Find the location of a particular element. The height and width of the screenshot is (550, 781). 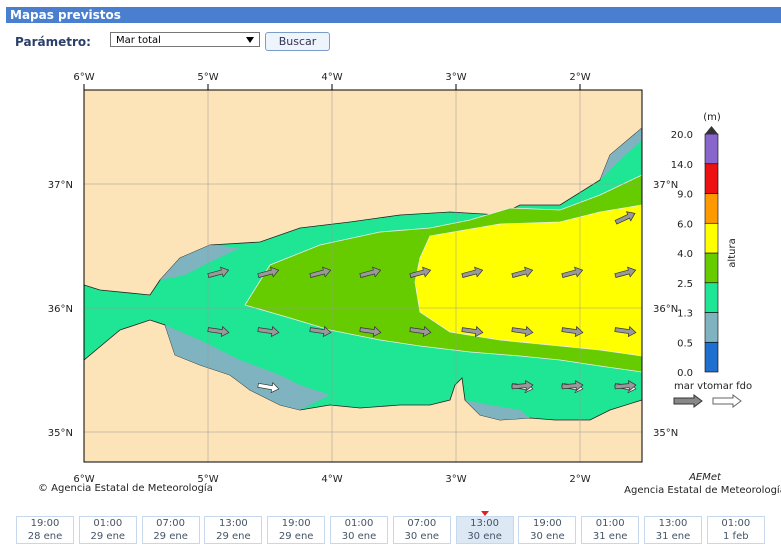

cbar-label: 0.5 is located at coordinates (685, 343).